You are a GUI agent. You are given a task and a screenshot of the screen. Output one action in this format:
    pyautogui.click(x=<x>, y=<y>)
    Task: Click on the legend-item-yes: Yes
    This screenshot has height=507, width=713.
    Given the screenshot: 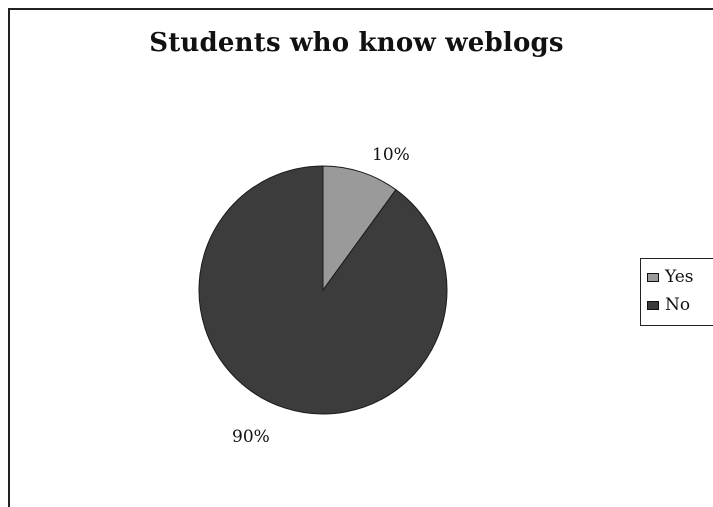 What is the action you would take?
    pyautogui.click(x=670, y=277)
    